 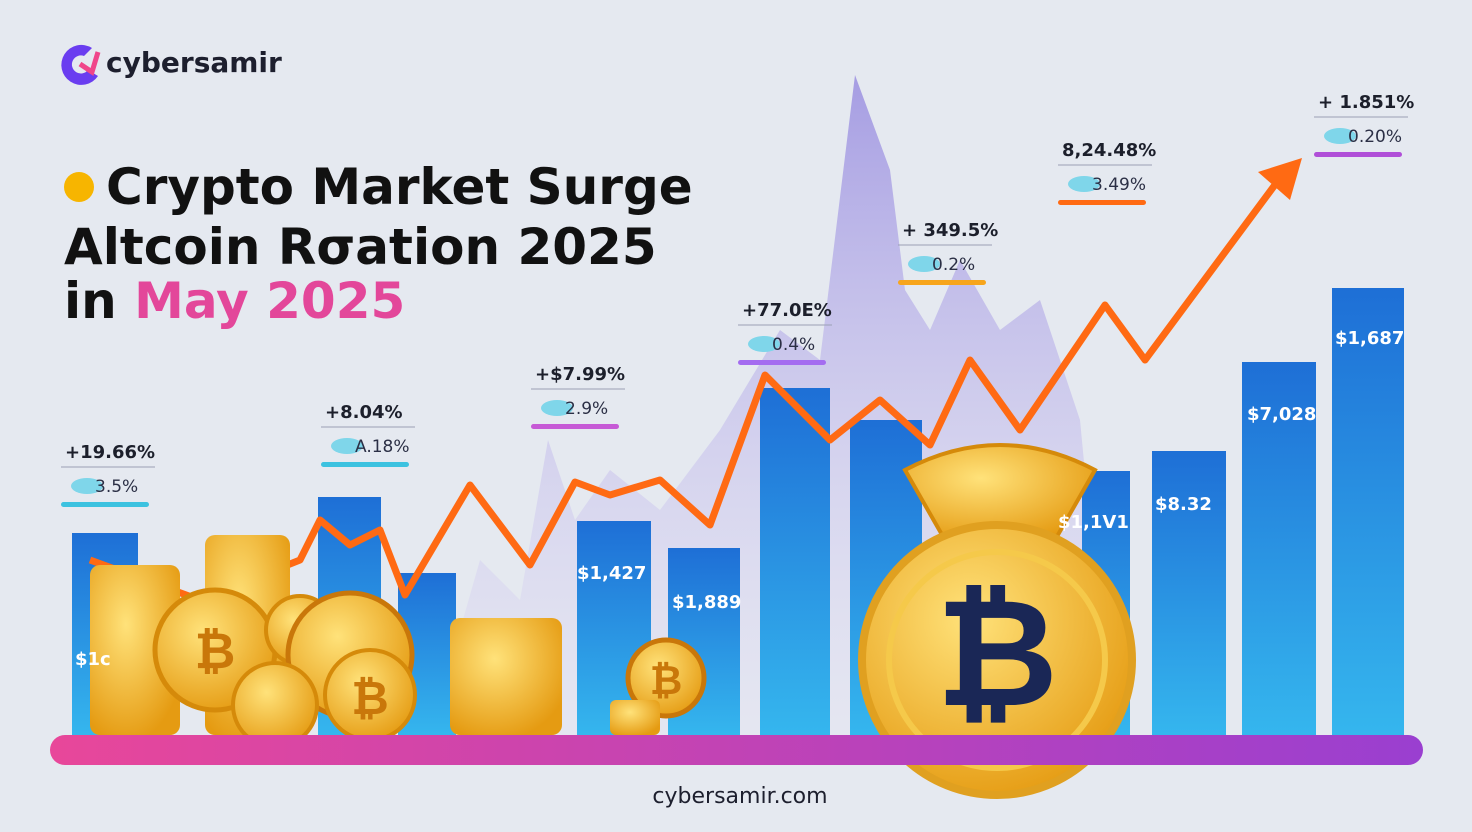 What do you see at coordinates (90, 301) in the screenshot?
I see `title-prefix: in` at bounding box center [90, 301].